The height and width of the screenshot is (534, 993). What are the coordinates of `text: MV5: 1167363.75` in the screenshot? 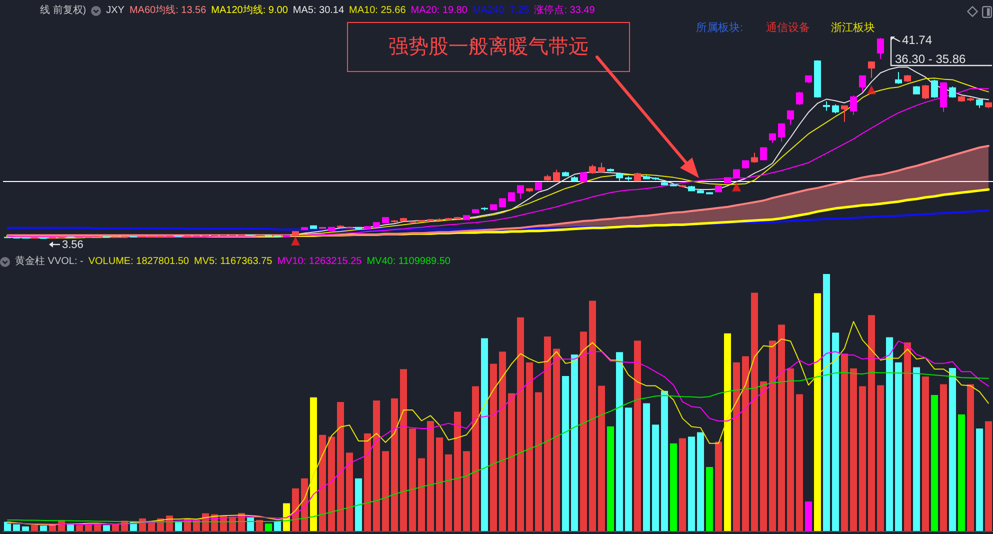 It's located at (233, 262).